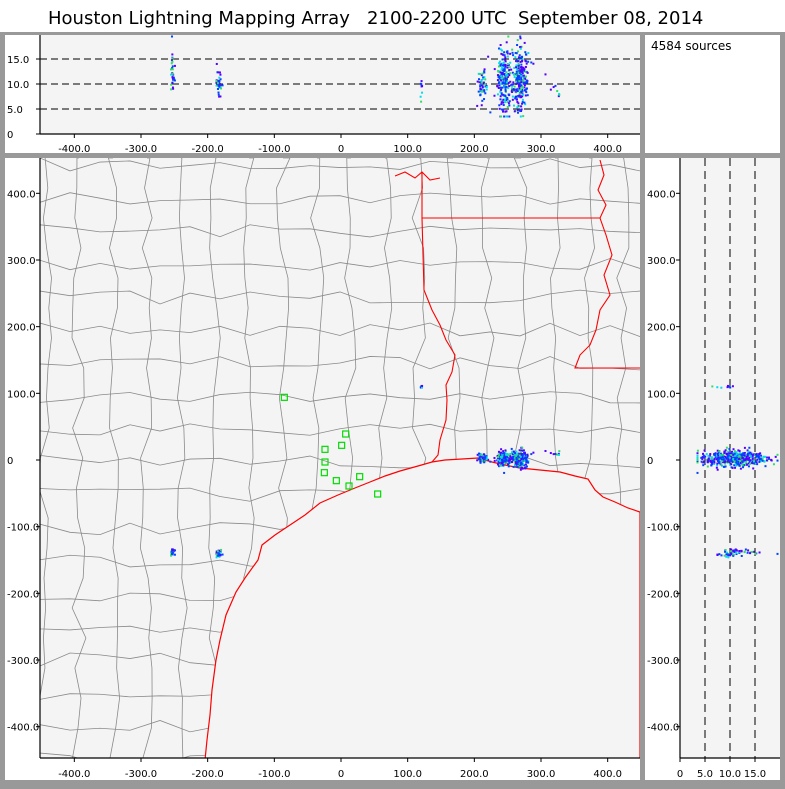 This screenshot has width=785, height=789. What do you see at coordinates (324, 473) in the screenshot?
I see `station-marker` at bounding box center [324, 473].